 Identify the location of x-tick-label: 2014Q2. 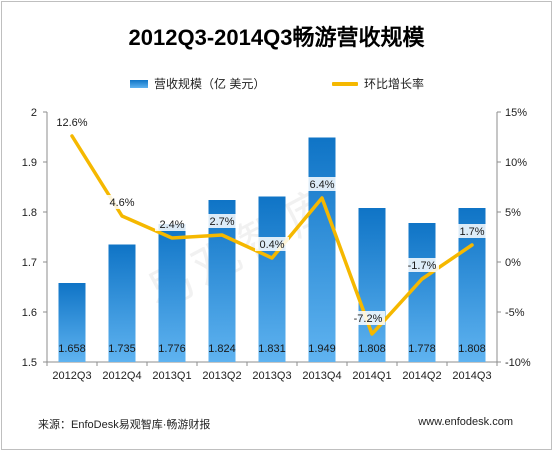
(421, 376).